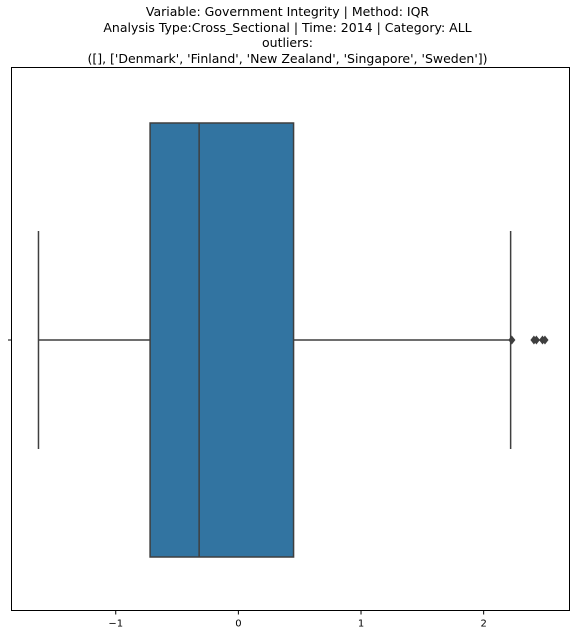  What do you see at coordinates (238, 624) in the screenshot?
I see `x-tick-label: 0` at bounding box center [238, 624].